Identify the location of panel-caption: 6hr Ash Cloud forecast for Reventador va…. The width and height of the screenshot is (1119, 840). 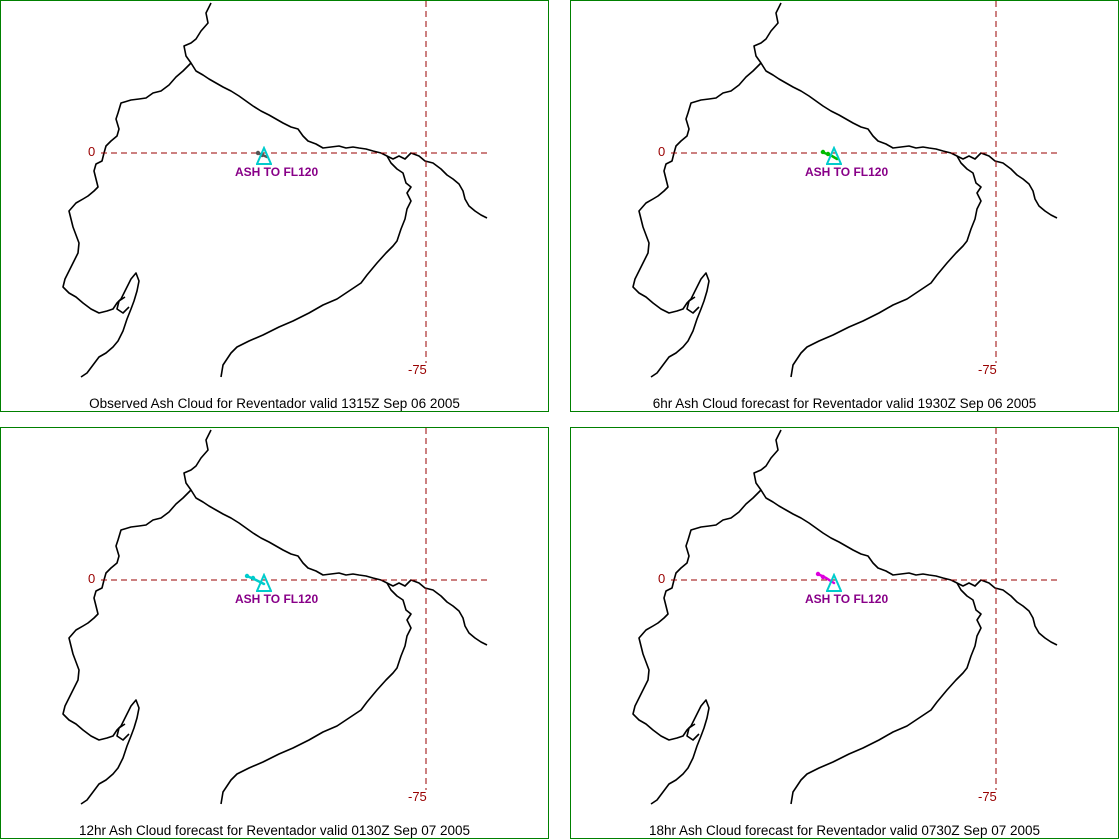
(844, 403).